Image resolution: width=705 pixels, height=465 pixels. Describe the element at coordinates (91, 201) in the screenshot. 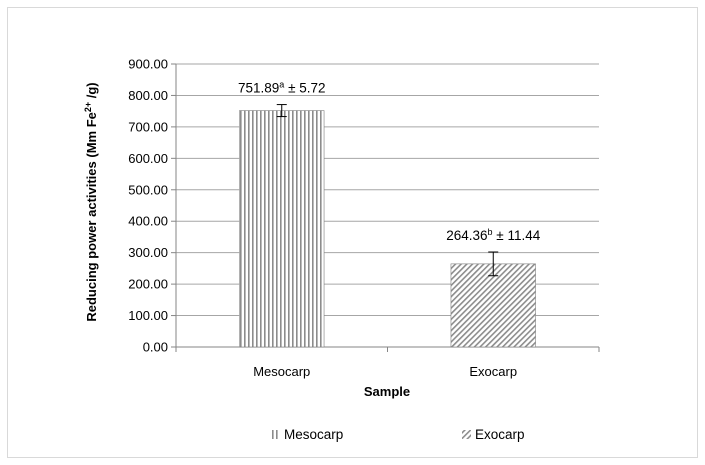

I see `y-axis-title: Reducing power activities (Mm Fe2+ /g)` at that location.